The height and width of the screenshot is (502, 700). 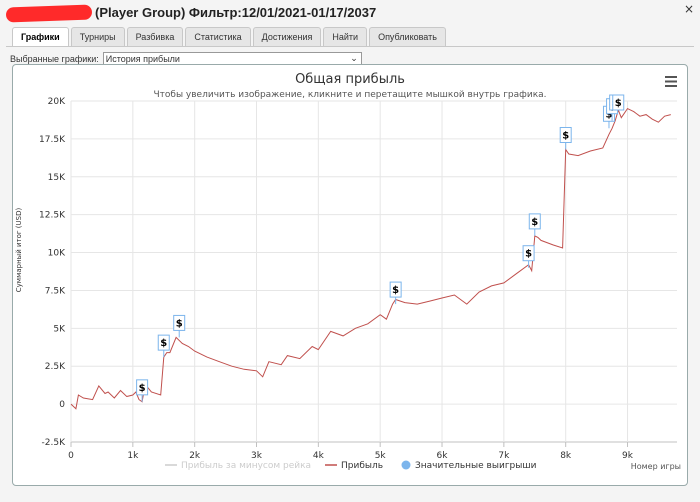 What do you see at coordinates (345, 36) in the screenshot?
I see `tab-find: Найти` at bounding box center [345, 36].